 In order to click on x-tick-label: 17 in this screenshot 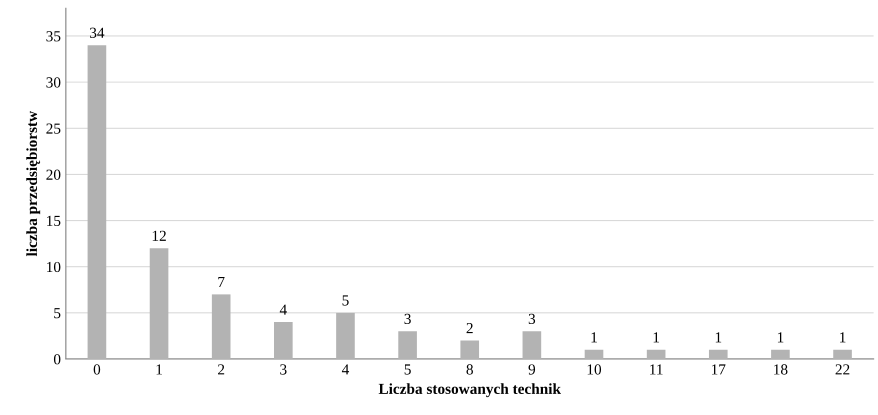, I will do `click(719, 369)`.